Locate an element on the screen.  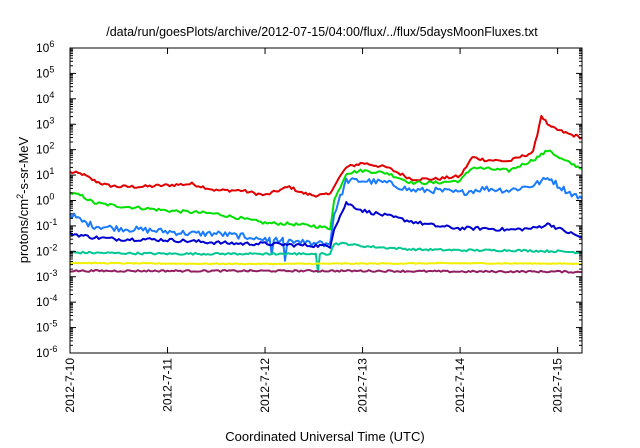
x-tick-label: 2012-7-13 is located at coordinates (363, 385).